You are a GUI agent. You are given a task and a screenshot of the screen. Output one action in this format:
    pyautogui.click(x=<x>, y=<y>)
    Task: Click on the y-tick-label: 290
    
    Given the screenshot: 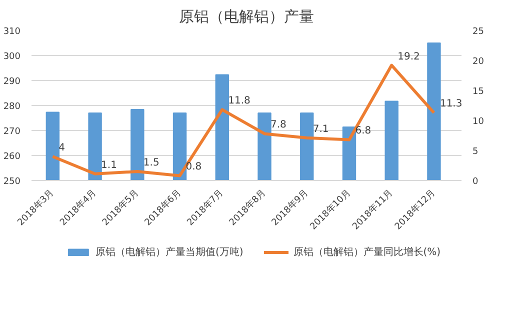 What is the action you would take?
    pyautogui.click(x=12, y=82)
    